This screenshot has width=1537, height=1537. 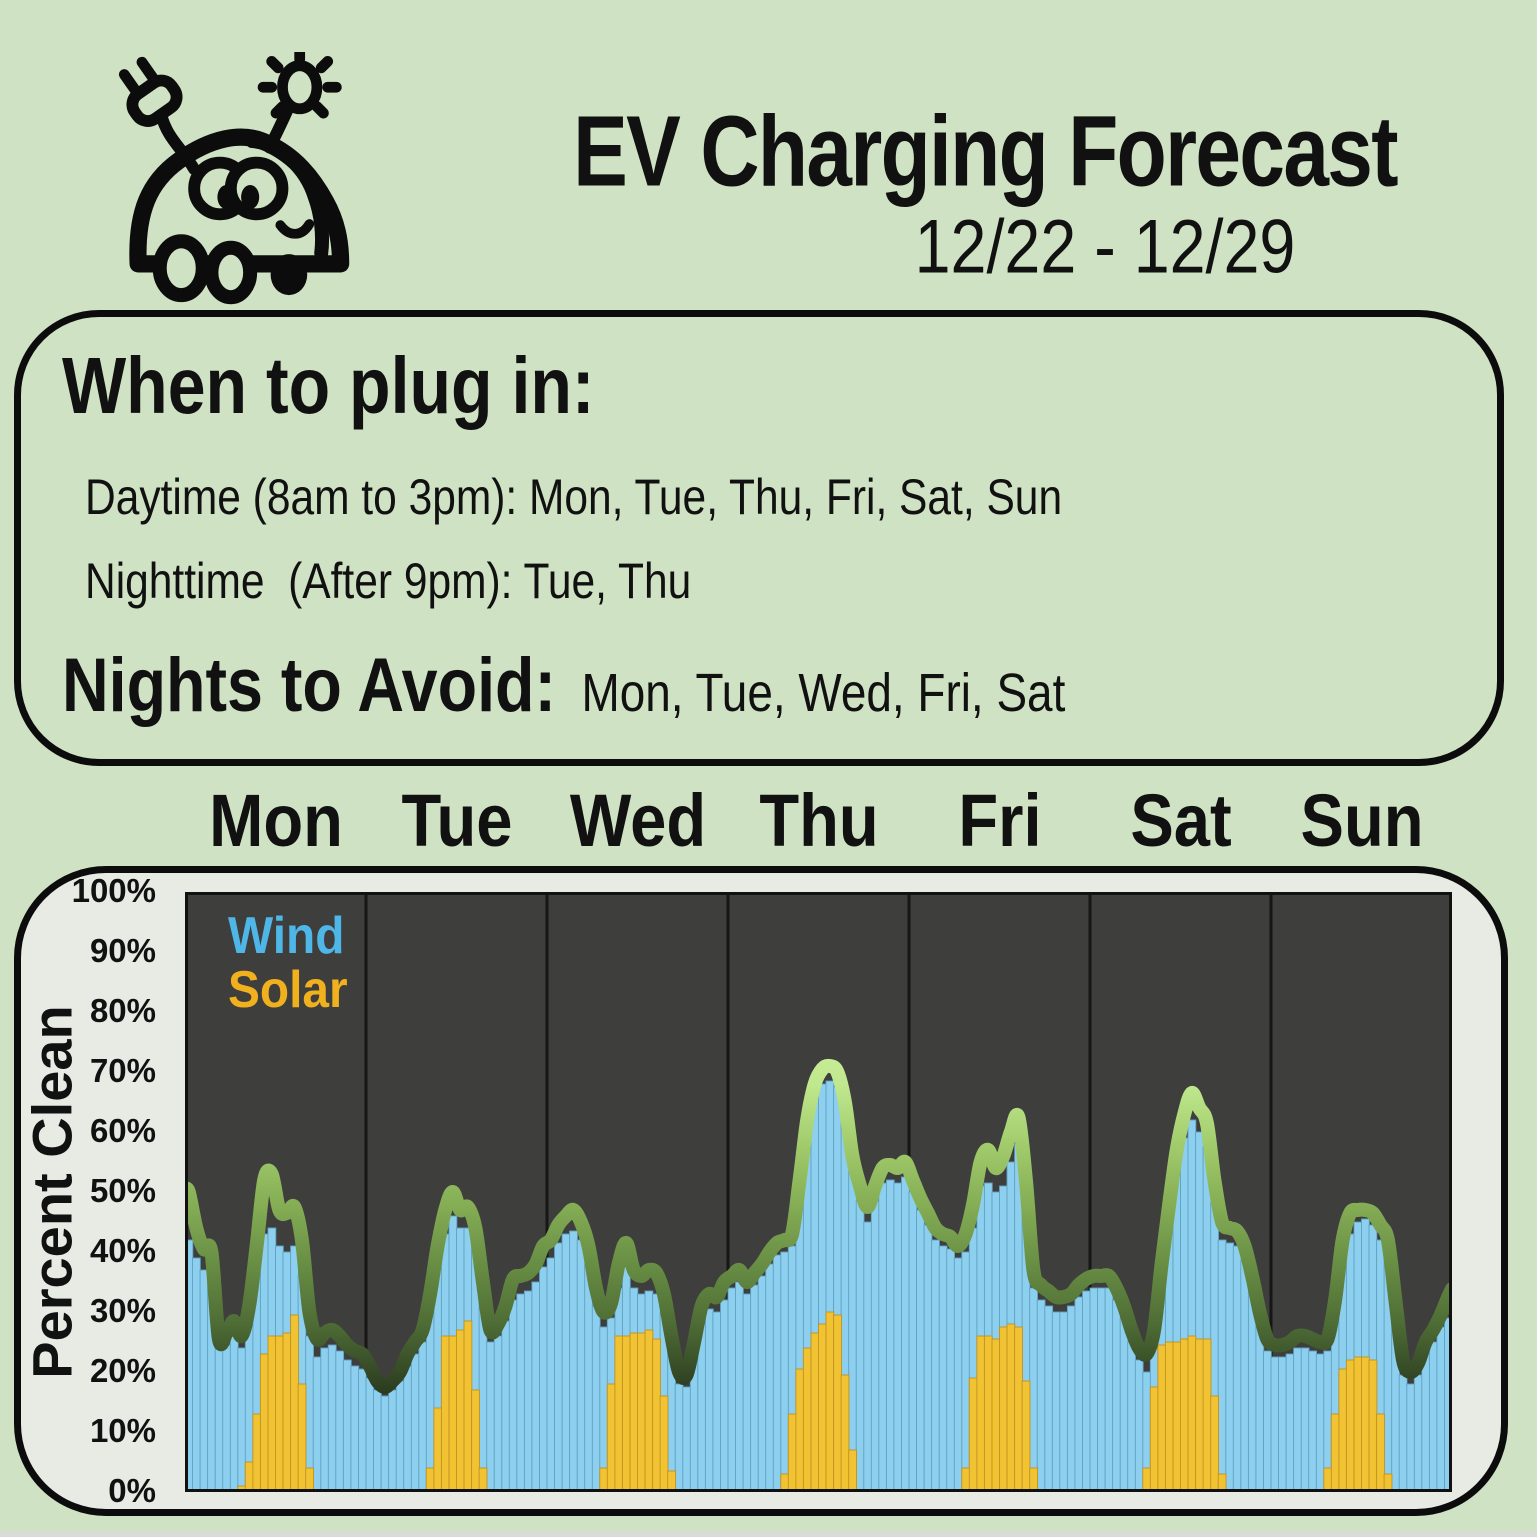 I want to click on info-heading: When to plug in:, so click(x=328, y=385).